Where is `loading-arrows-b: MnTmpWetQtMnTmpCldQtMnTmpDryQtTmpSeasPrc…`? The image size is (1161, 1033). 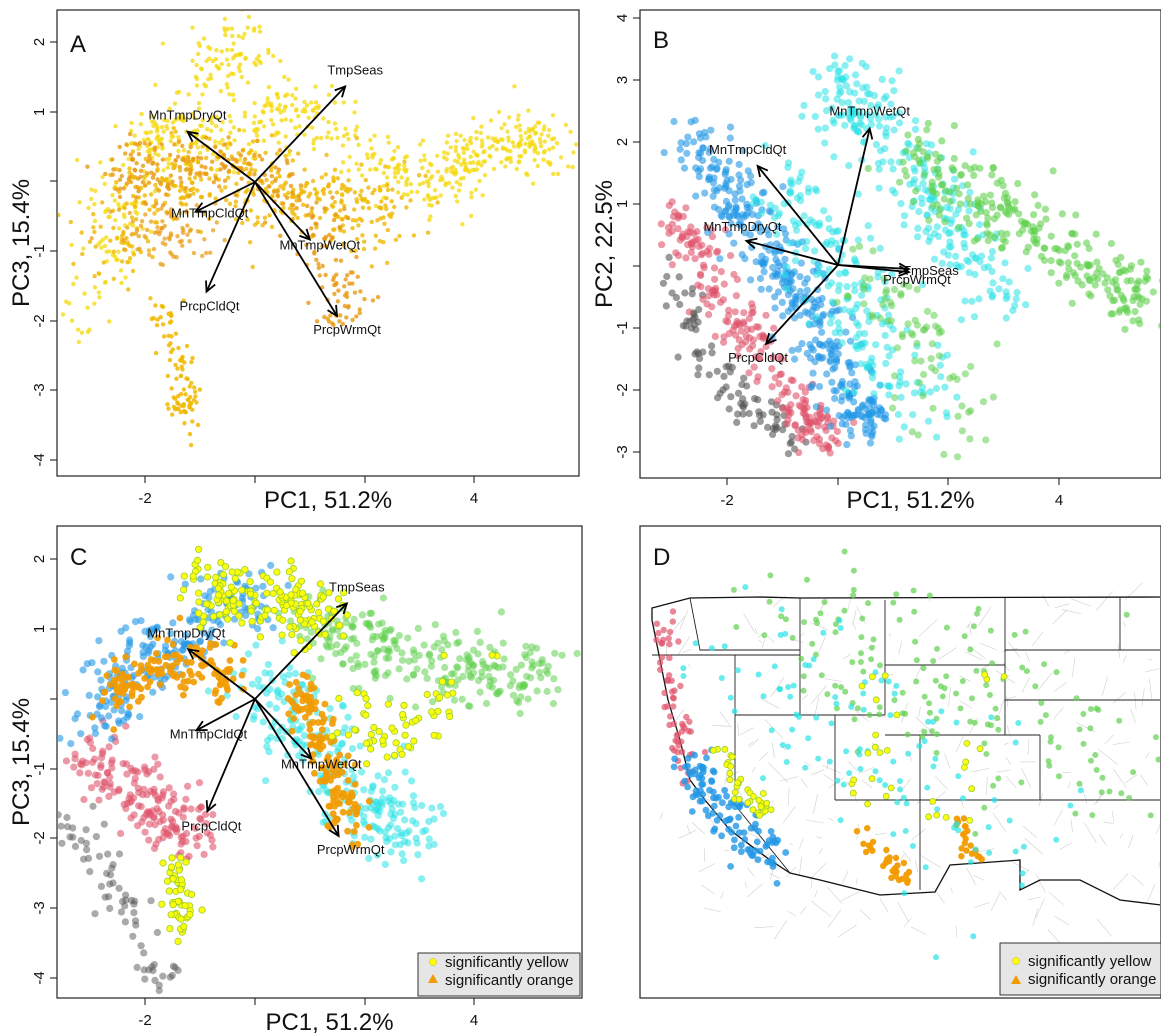
loading-arrows-b: MnTmpWetQtMnTmpCldQtMnTmpDryQtTmpSeasPrc… is located at coordinates (831, 234).